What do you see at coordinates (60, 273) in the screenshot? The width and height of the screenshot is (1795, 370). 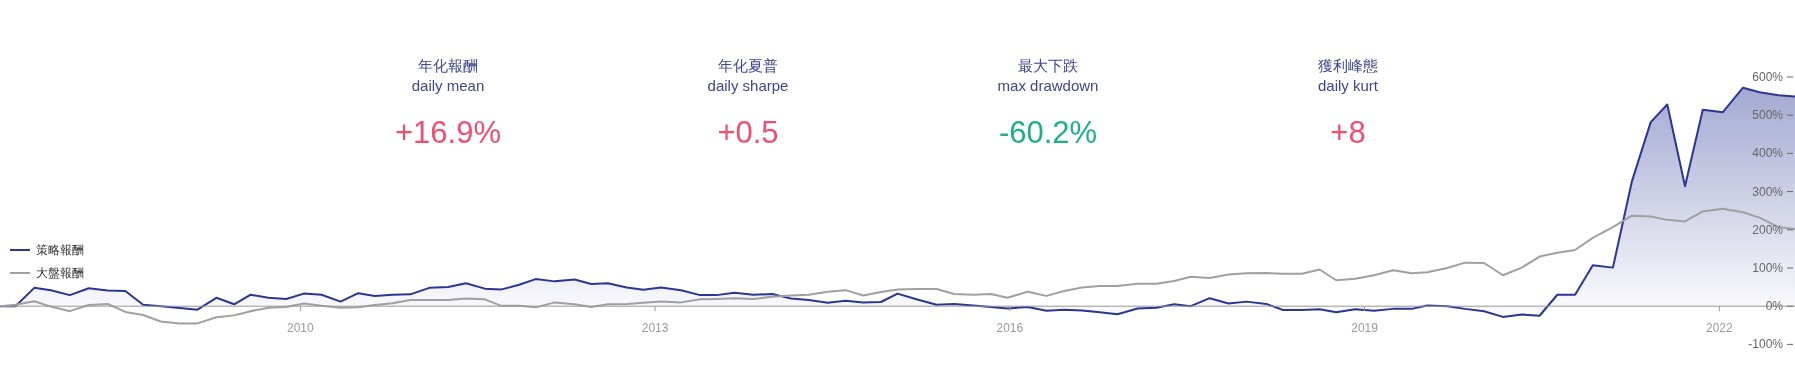 I see `legend-label: 大盤報酬` at bounding box center [60, 273].